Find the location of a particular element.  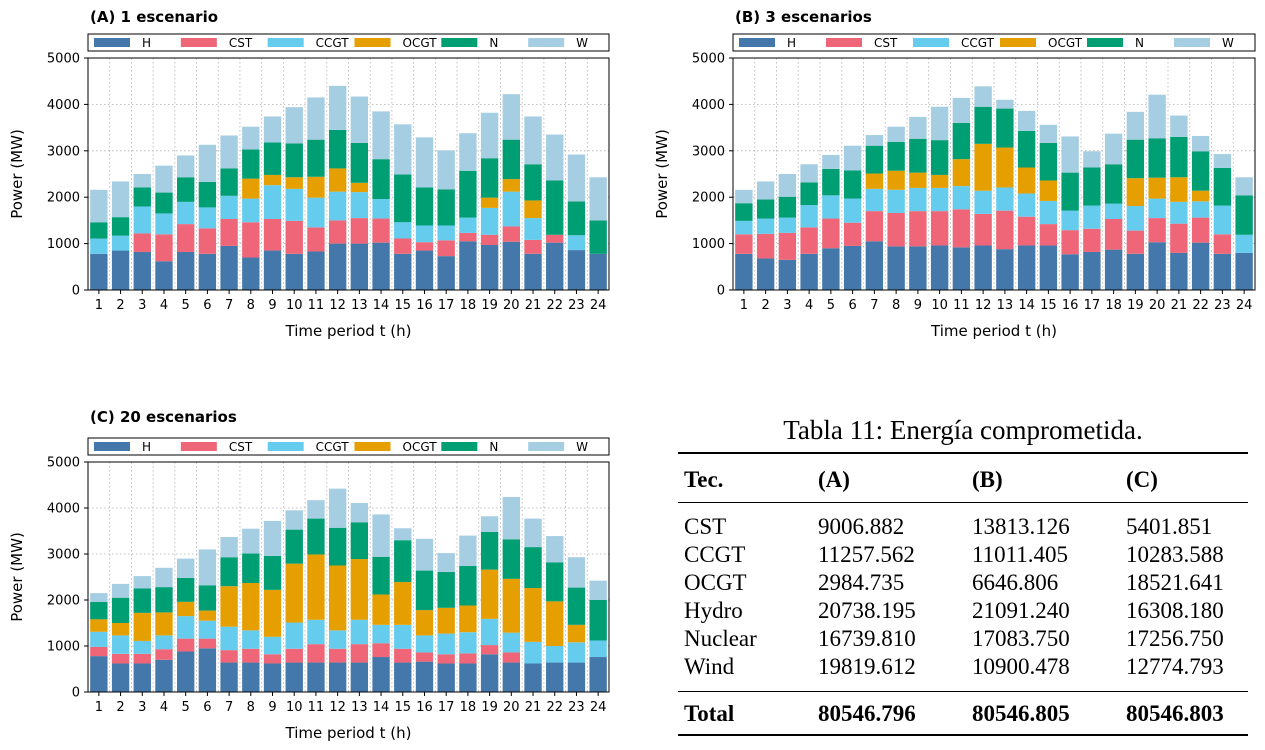

legend-label: CCGT is located at coordinates (333, 447).